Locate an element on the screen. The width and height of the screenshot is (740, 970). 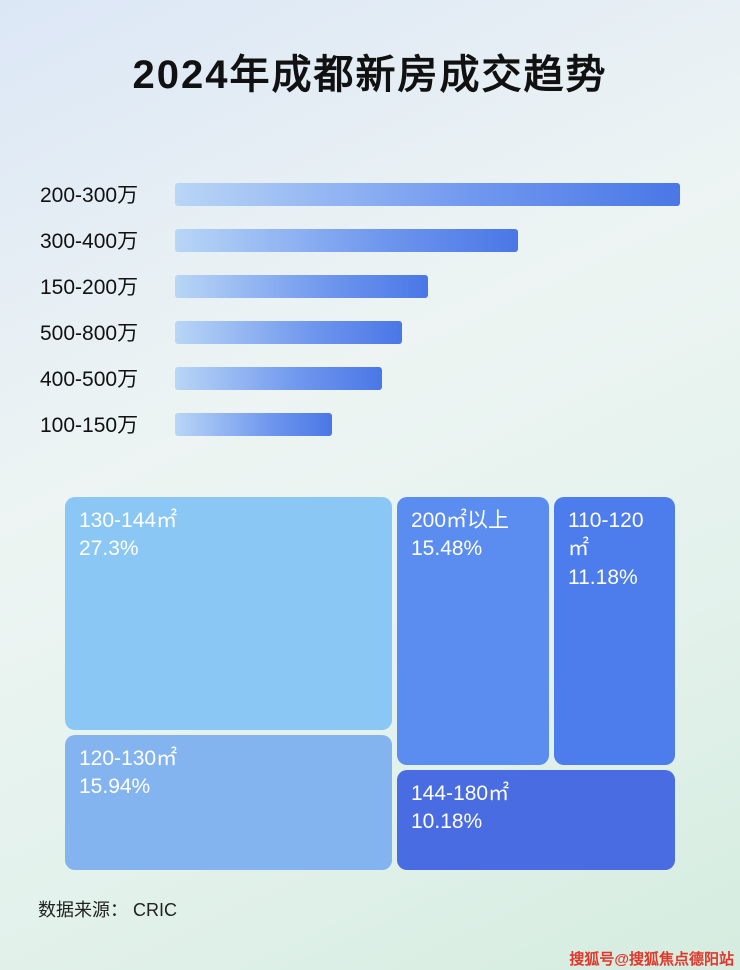
treemap-block-label: 130-144㎡ is located at coordinates (128, 520).